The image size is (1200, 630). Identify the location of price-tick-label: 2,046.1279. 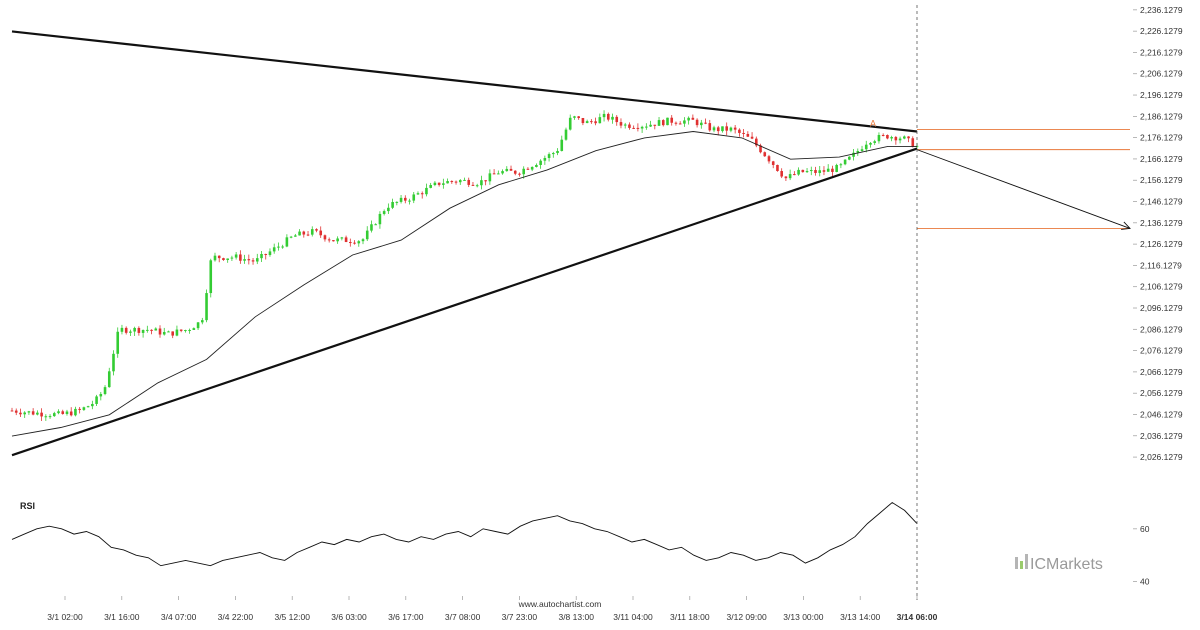
(1161, 414).